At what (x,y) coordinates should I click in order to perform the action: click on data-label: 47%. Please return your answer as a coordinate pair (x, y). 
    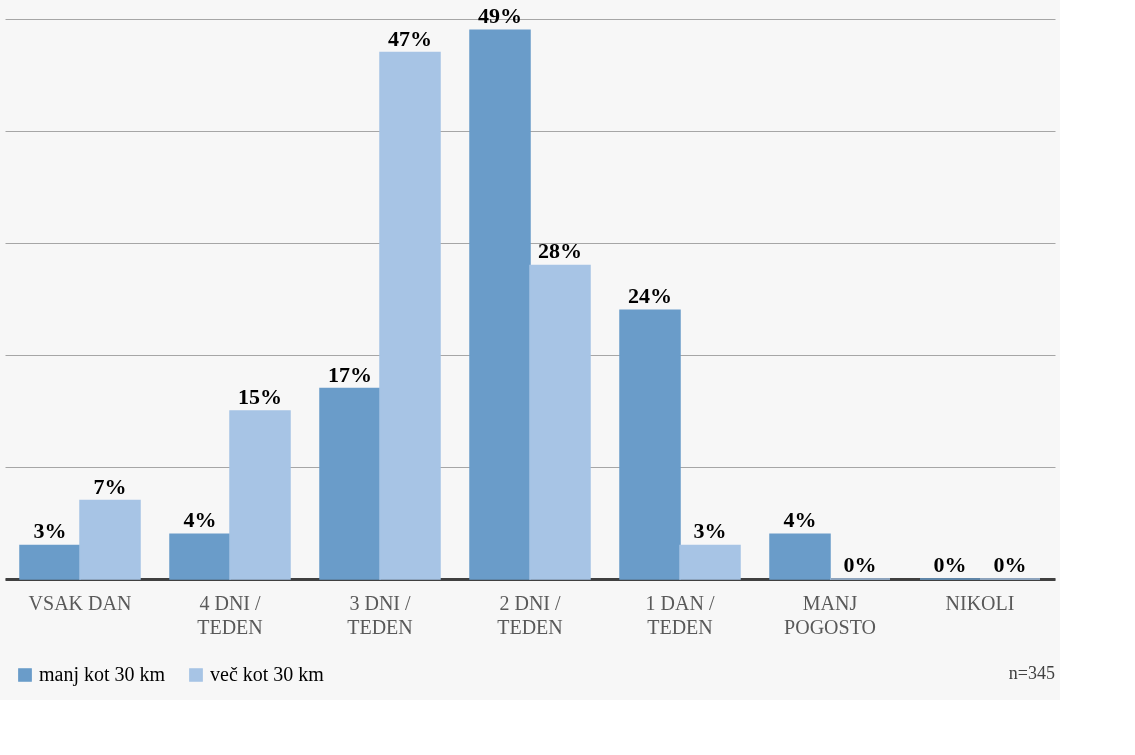
    Looking at the image, I should click on (410, 38).